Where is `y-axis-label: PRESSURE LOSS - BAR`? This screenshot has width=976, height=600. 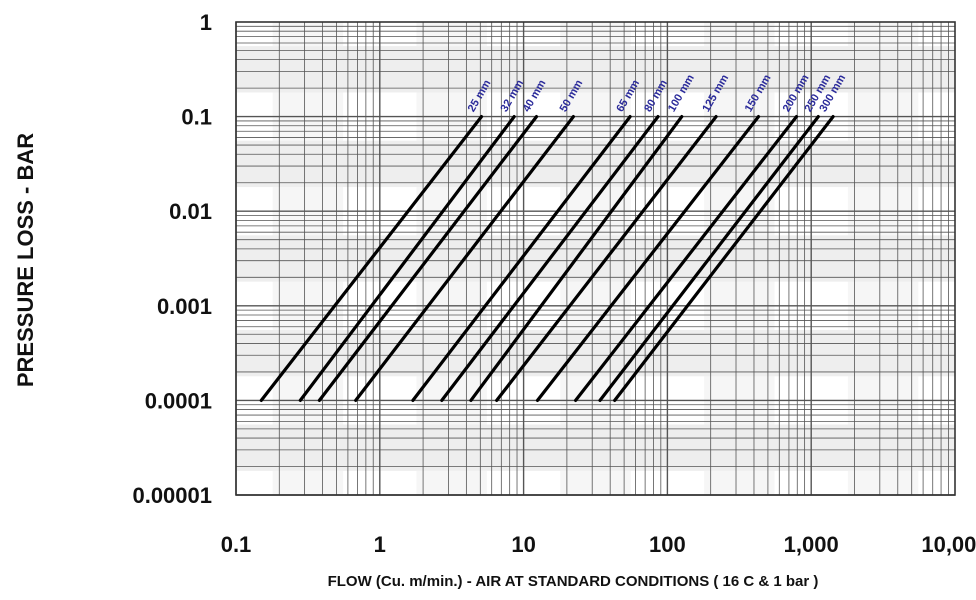
y-axis-label: PRESSURE LOSS - BAR is located at coordinates (25, 260).